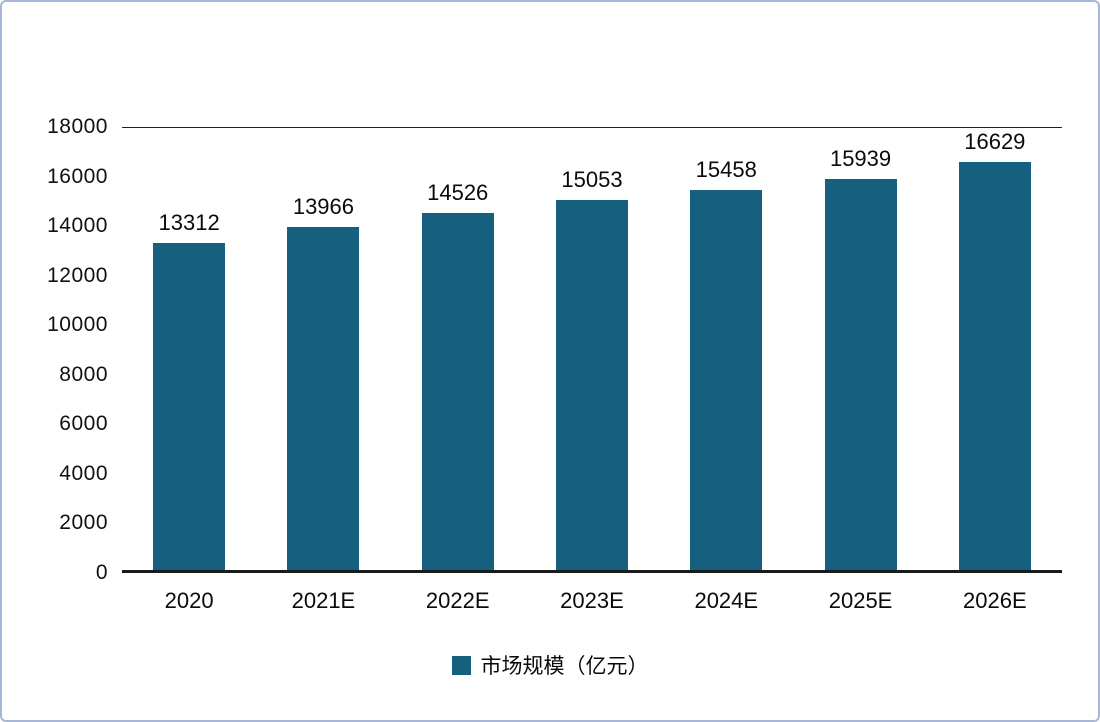 Image resolution: width=1100 pixels, height=722 pixels. What do you see at coordinates (77, 275) in the screenshot?
I see `y-tick-label: 12000` at bounding box center [77, 275].